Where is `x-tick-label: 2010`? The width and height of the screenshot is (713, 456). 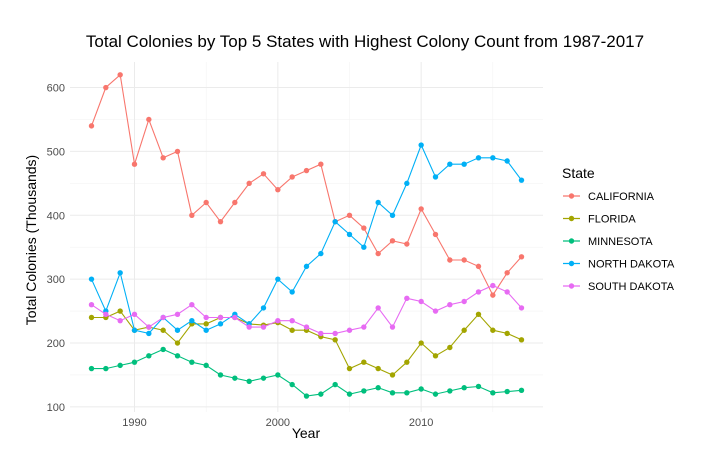
x-tick-label: 2010 is located at coordinates (421, 423).